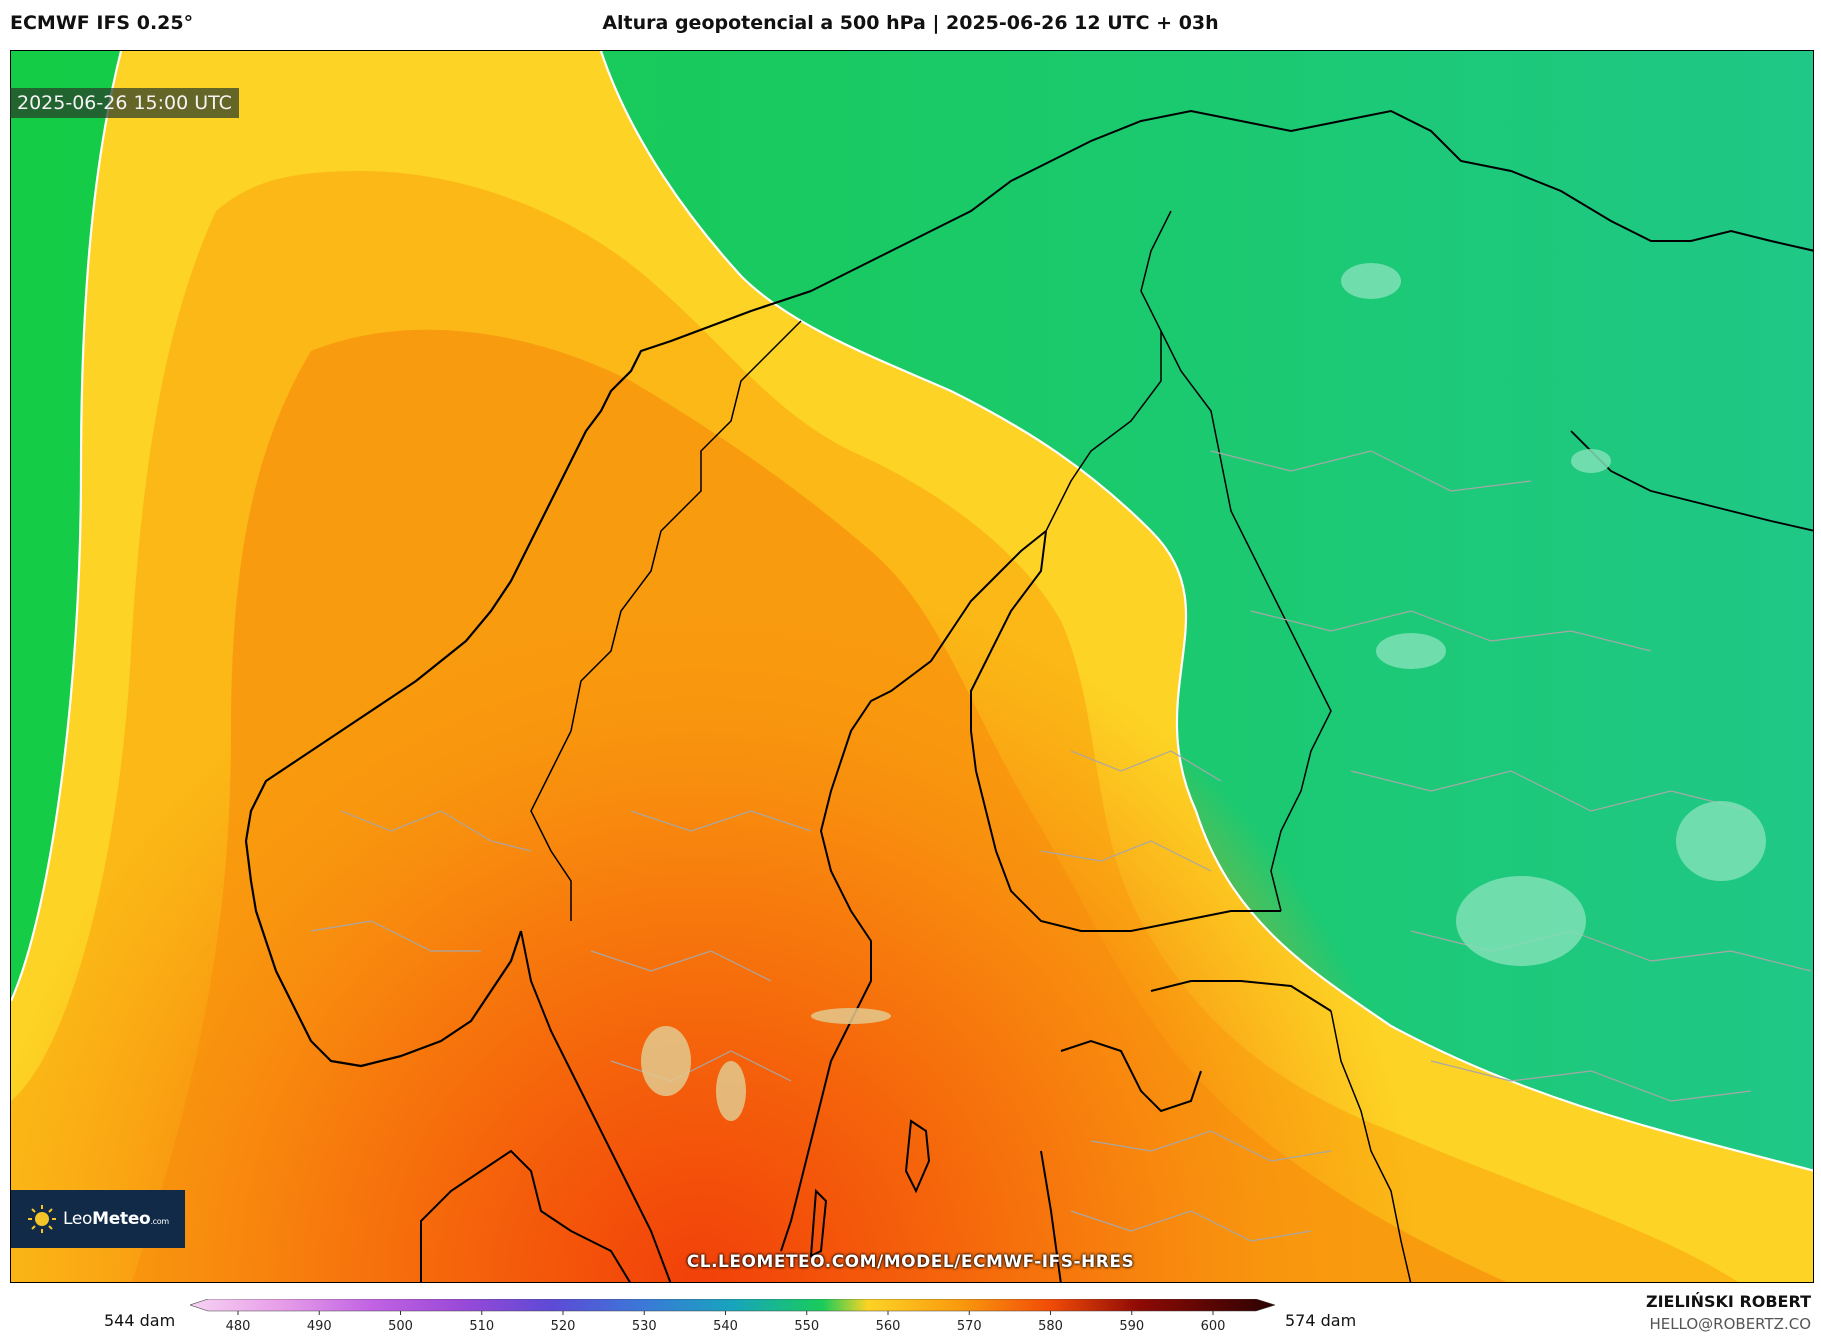 This screenshot has height=1339, width=1821. What do you see at coordinates (1186, 1131) in the screenshot?
I see `coastline-baltics` at bounding box center [1186, 1131].